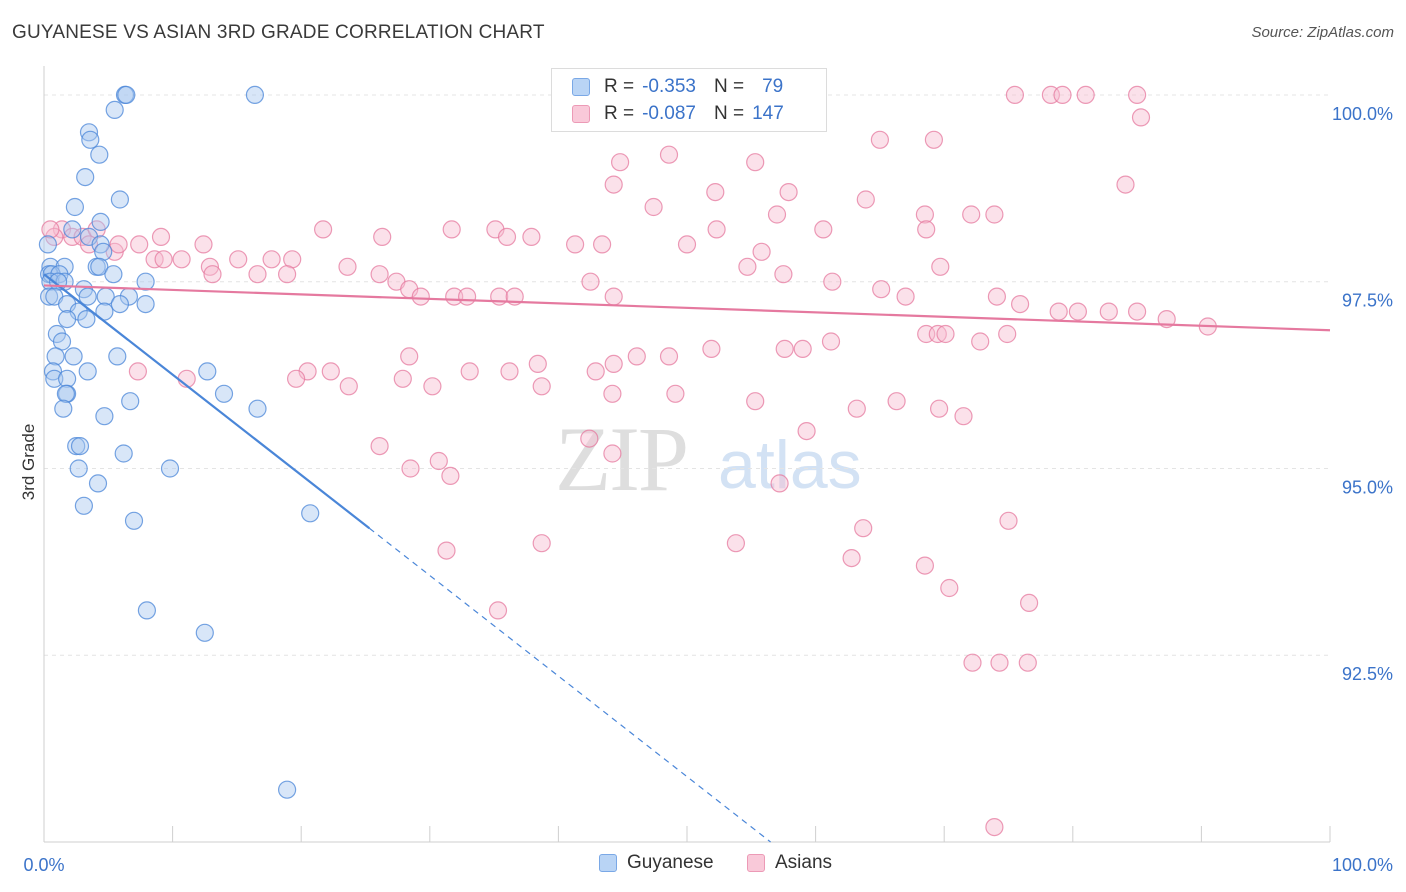 The width and height of the screenshot is (1406, 892). What do you see at coordinates (28, 462) in the screenshot?
I see `y-axis-label: 3rd Grade` at bounding box center [28, 462].